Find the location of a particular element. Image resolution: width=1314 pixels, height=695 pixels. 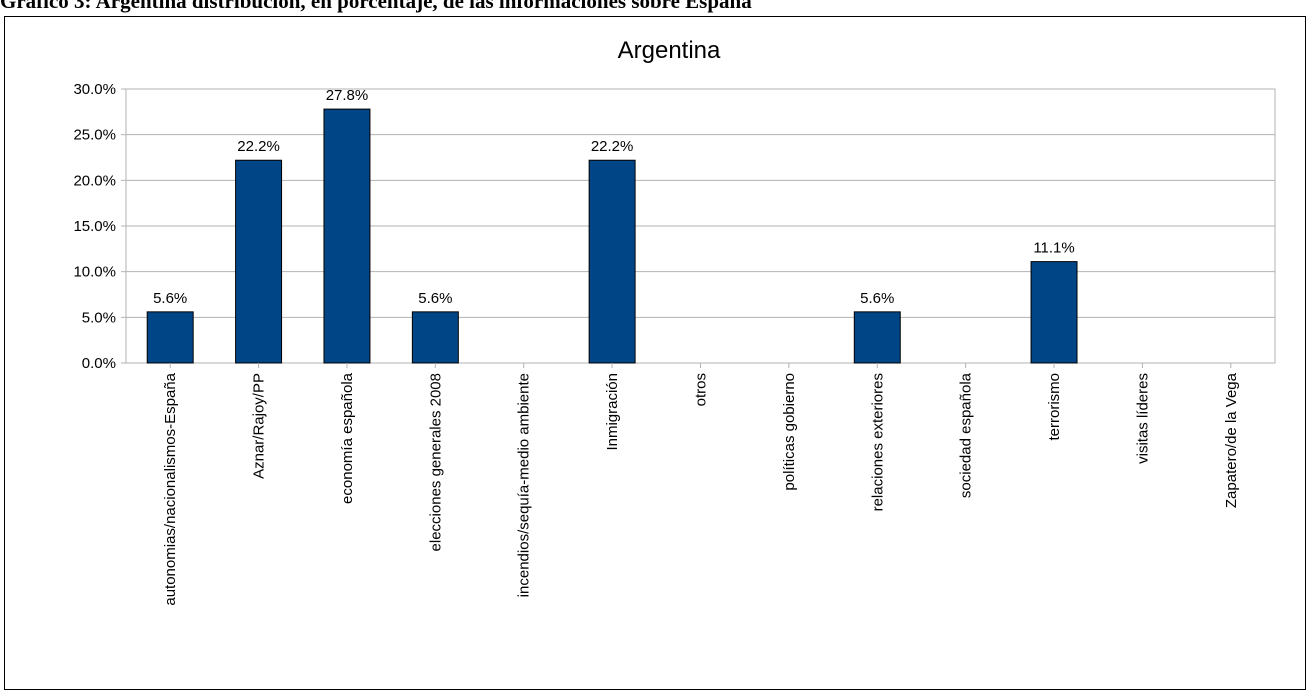

x-tick-label: políticas gobierno is located at coordinates (789, 432).